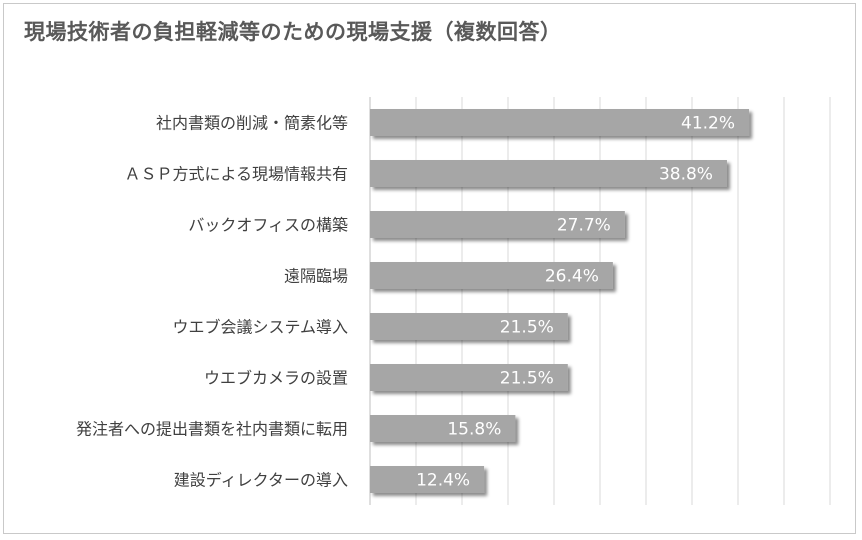 This screenshot has width=862, height=540. What do you see at coordinates (236, 174) in the screenshot?
I see `category-label: ＡＳＰ方式による現場情報共有` at bounding box center [236, 174].